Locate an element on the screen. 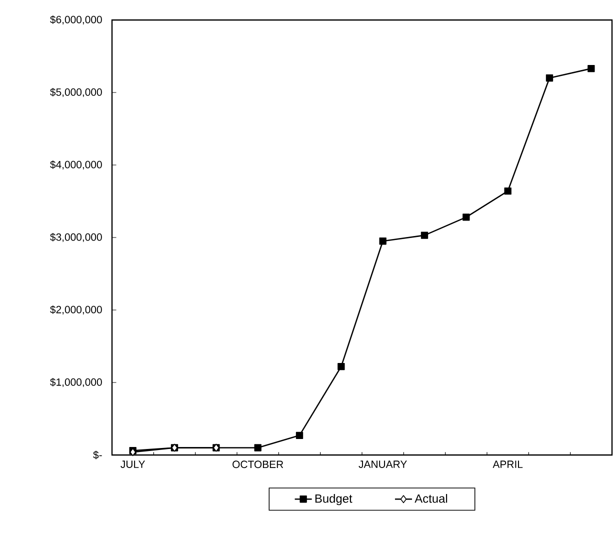 The image size is (615, 538). x-tick-label: APRIL is located at coordinates (507, 464).